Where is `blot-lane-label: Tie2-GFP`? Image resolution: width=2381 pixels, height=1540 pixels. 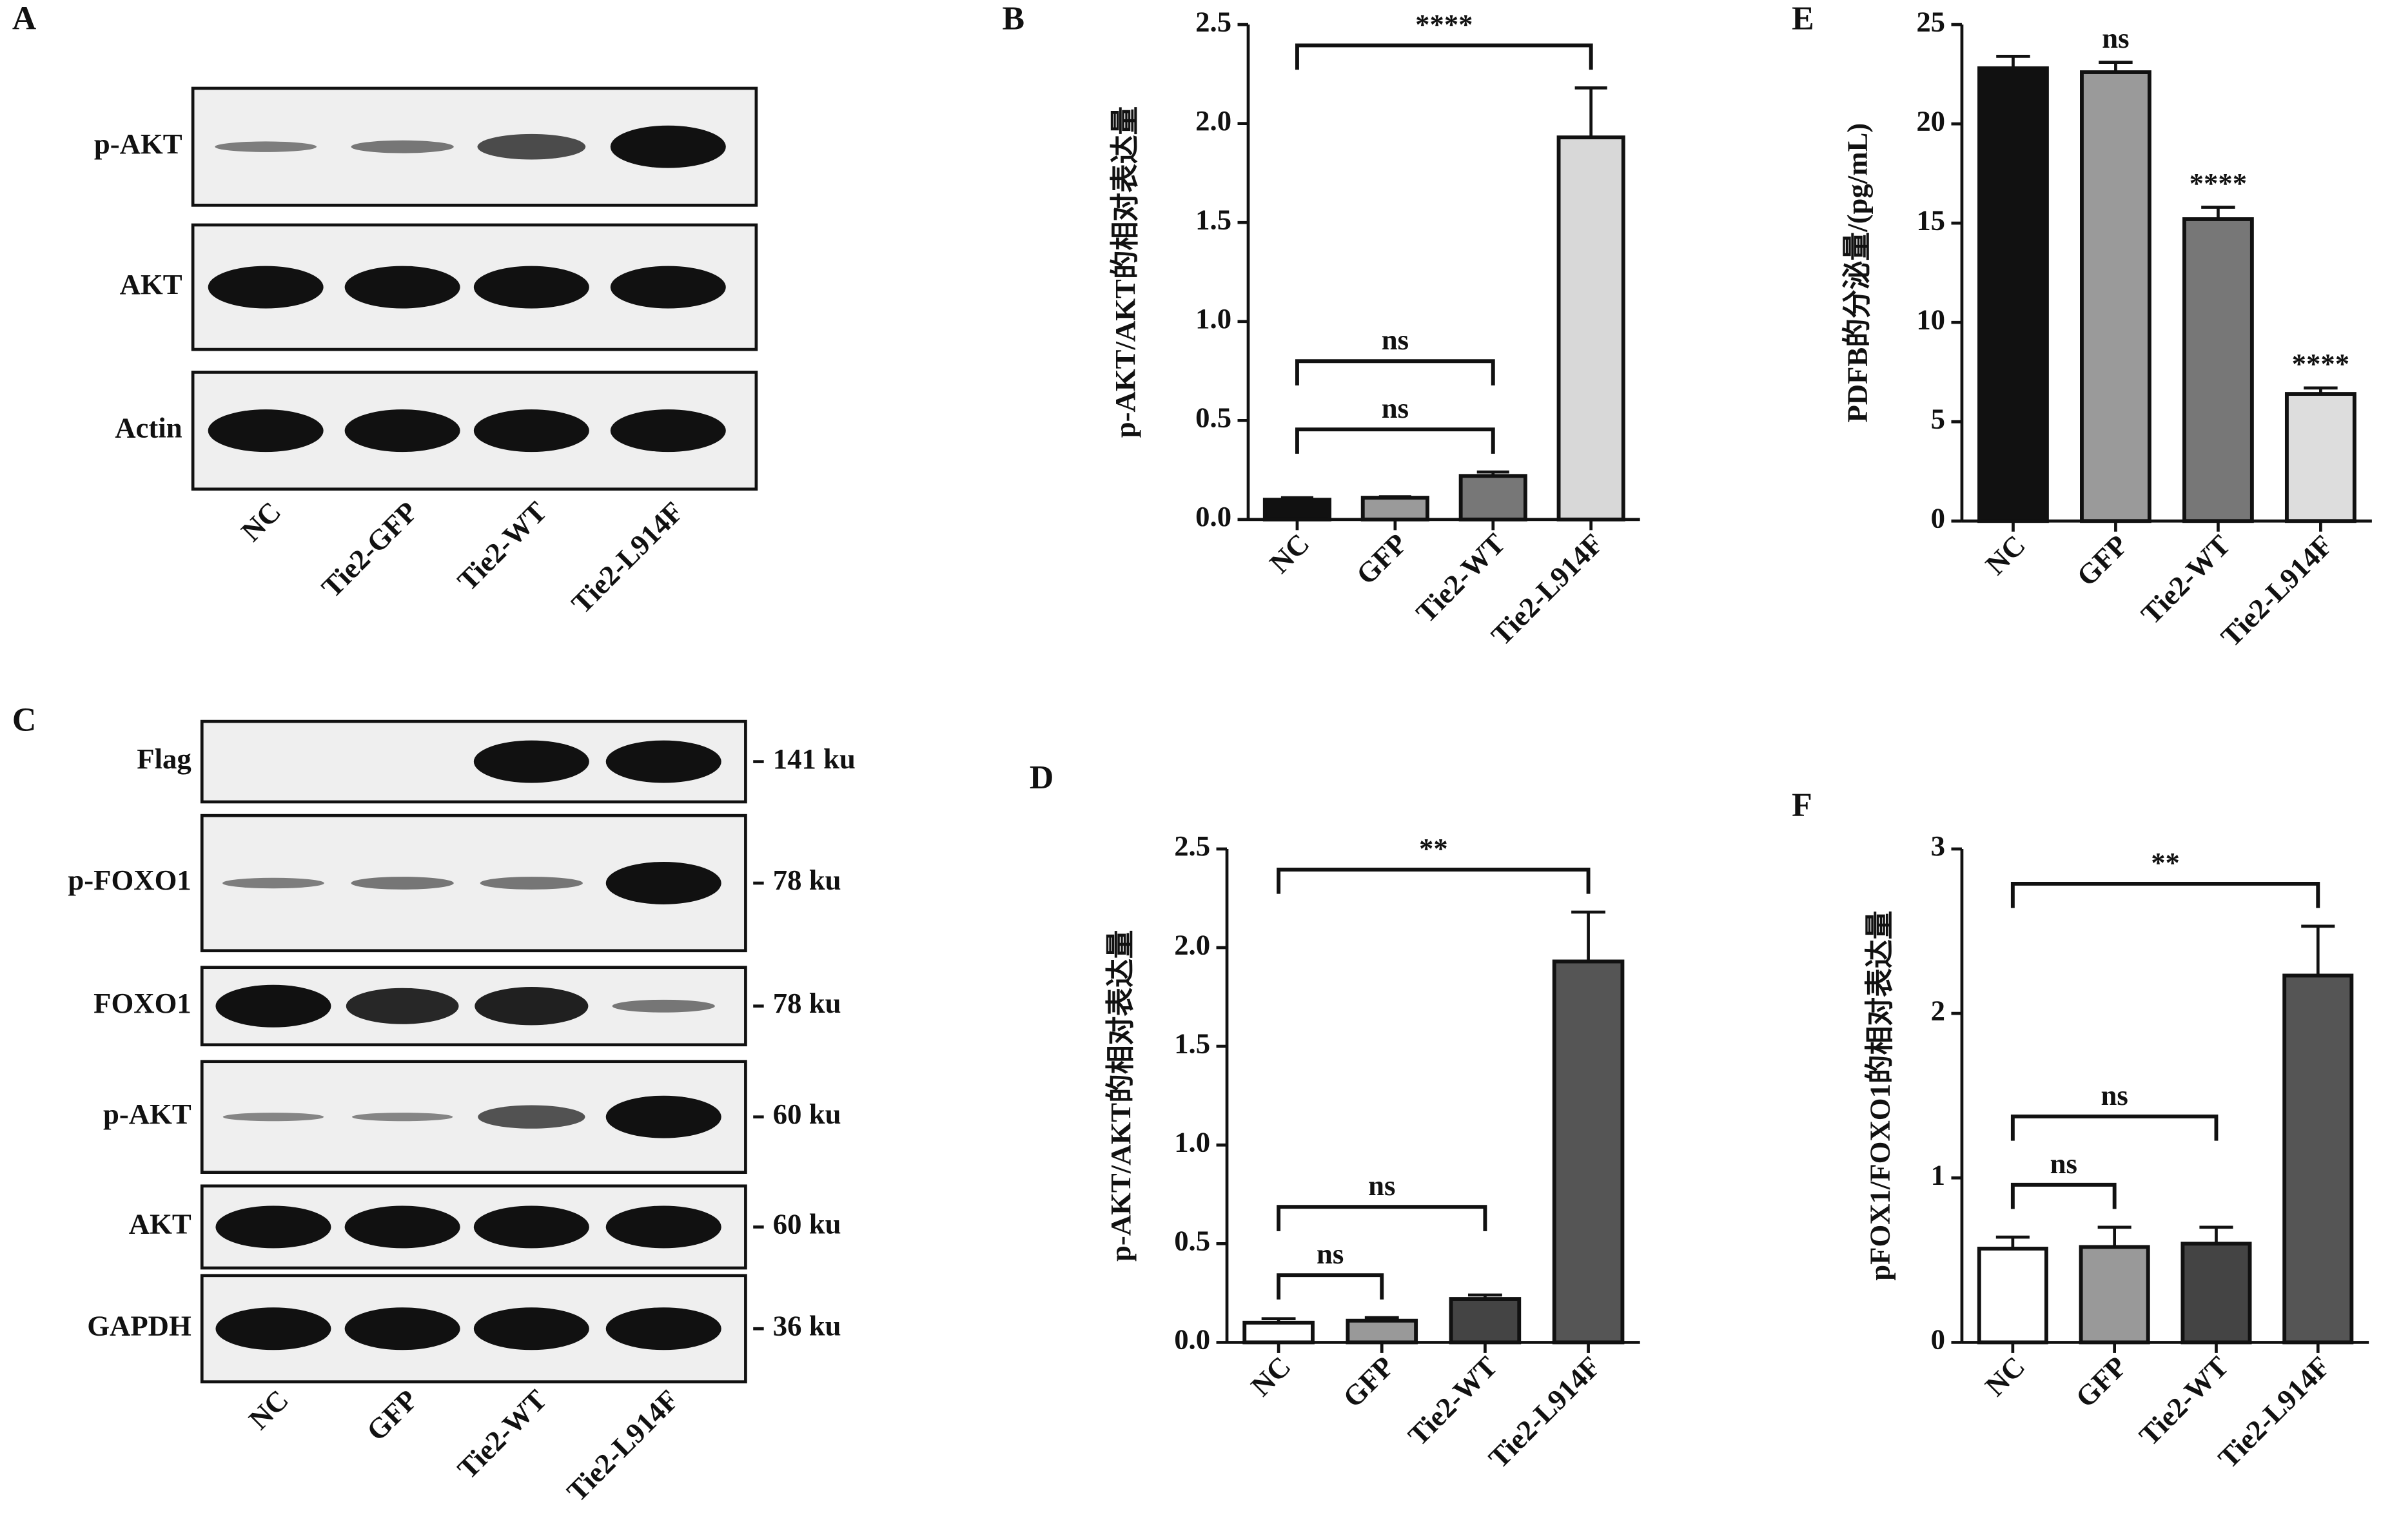
blot-lane-label: Tie2-GFP is located at coordinates (369, 549).